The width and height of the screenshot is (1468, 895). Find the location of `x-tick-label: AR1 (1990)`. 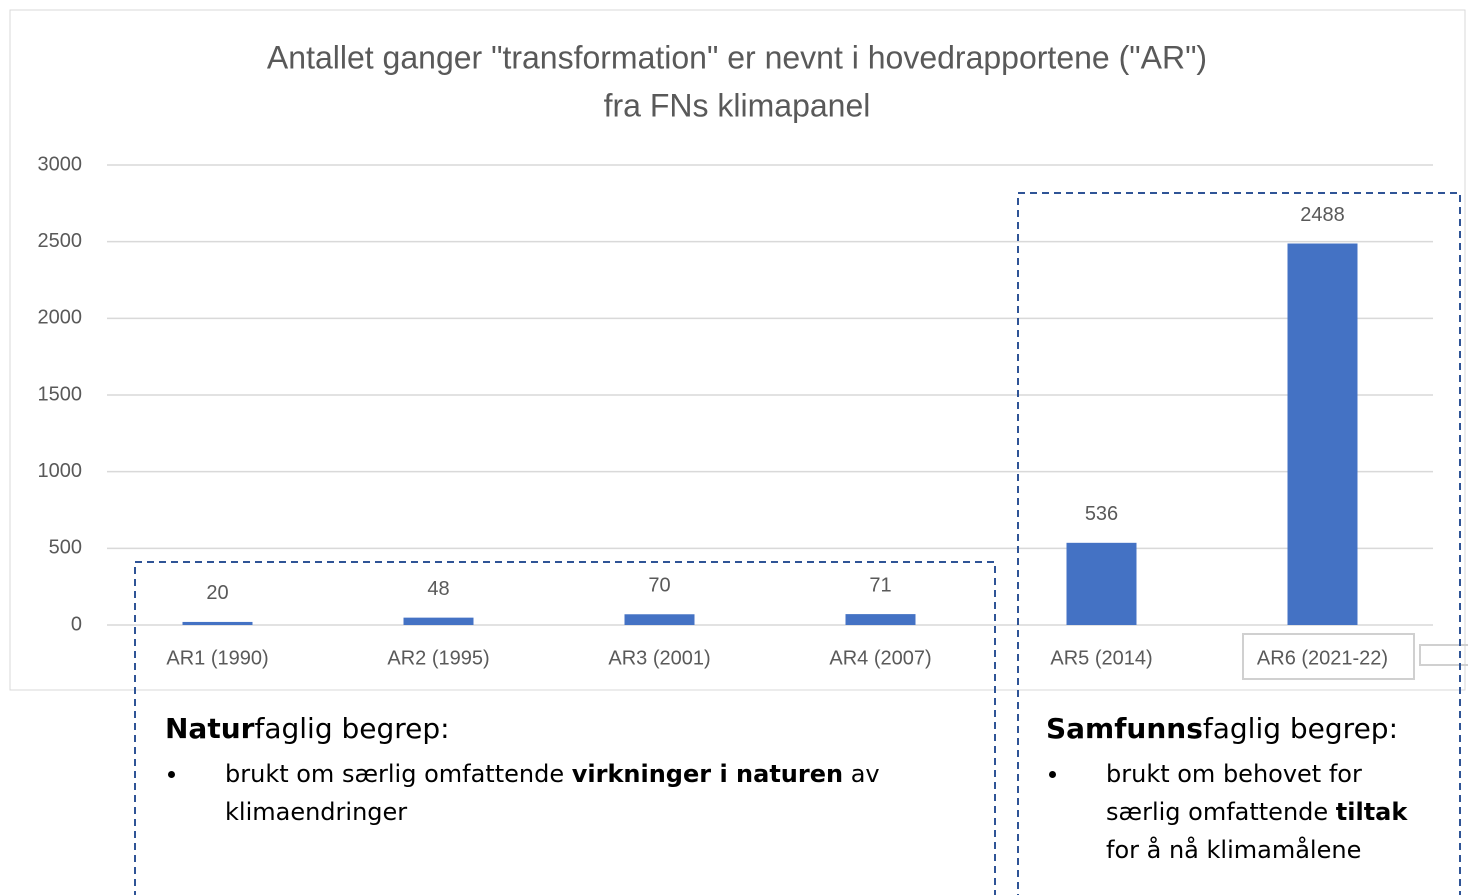

x-tick-label: AR1 (1990) is located at coordinates (217, 658).